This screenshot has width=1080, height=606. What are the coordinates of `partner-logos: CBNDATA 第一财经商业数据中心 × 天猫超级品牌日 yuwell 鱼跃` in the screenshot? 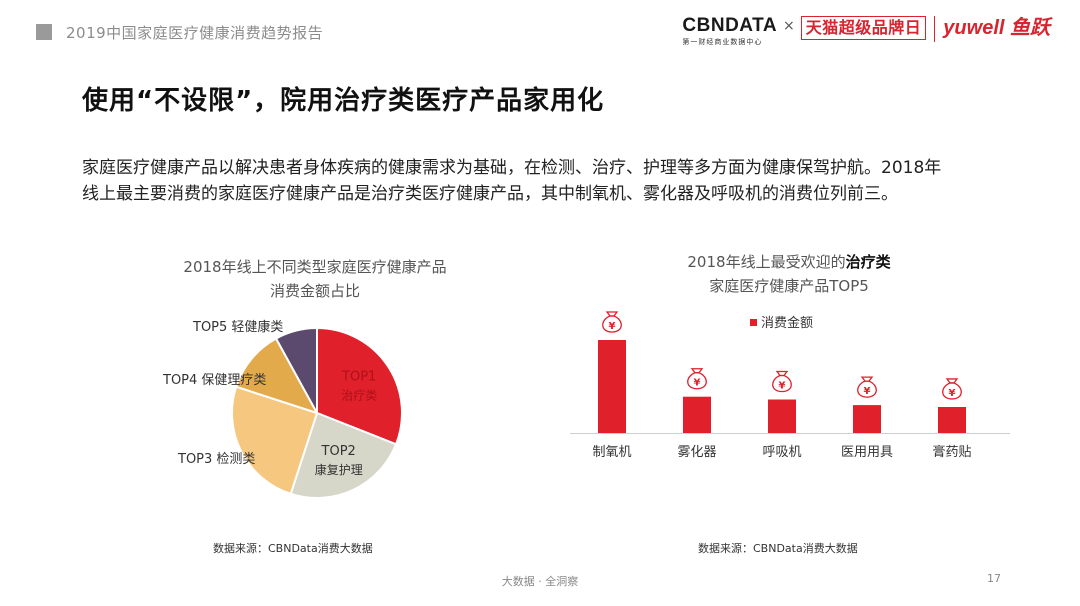 It's located at (866, 34).